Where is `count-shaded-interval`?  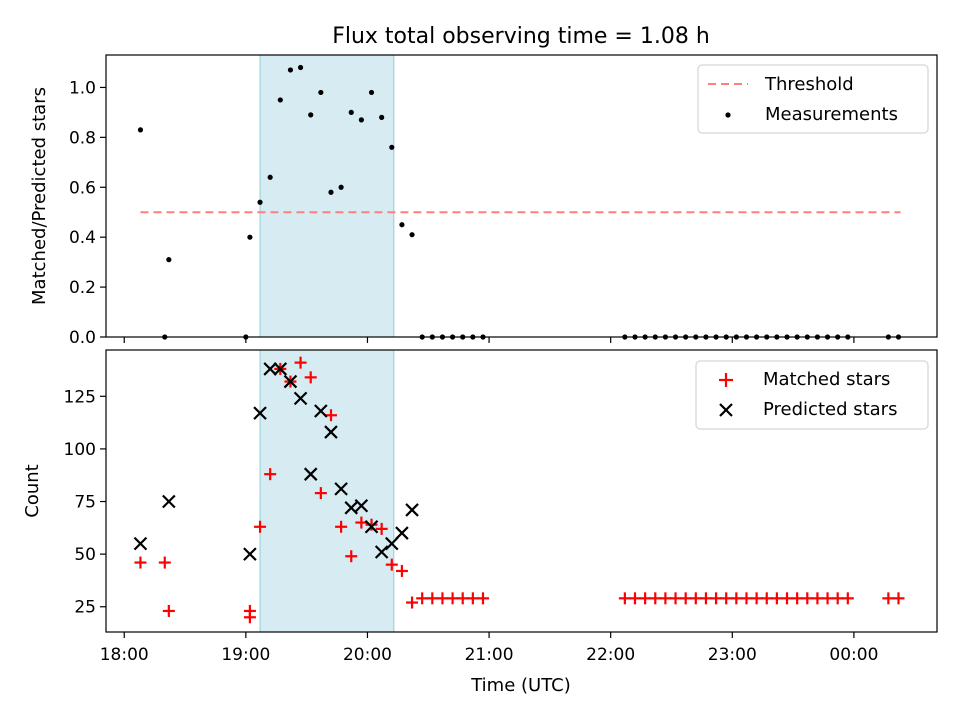
count-shaded-interval is located at coordinates (327, 491).